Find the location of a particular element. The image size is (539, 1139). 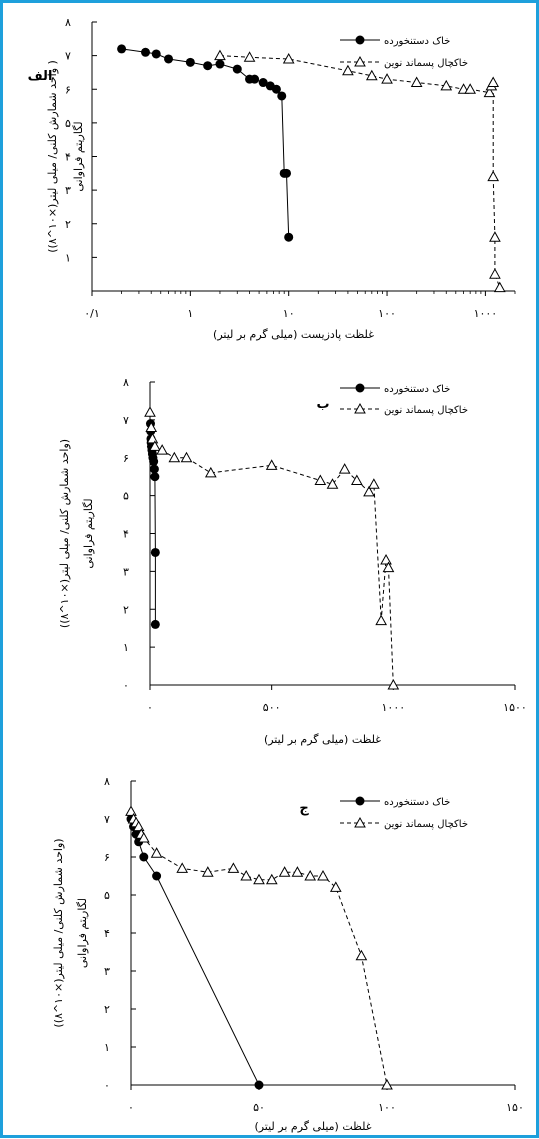

x-tick-label: ۱ is located at coordinates (190, 313).